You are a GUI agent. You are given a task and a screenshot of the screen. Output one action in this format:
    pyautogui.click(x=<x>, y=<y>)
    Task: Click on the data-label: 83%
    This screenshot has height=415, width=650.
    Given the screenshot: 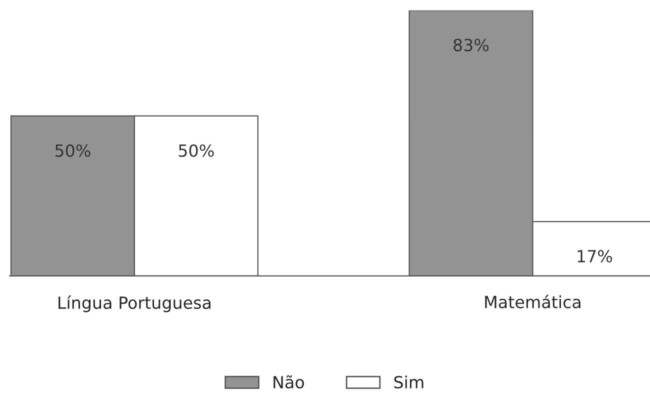 What is the action you would take?
    pyautogui.click(x=471, y=45)
    